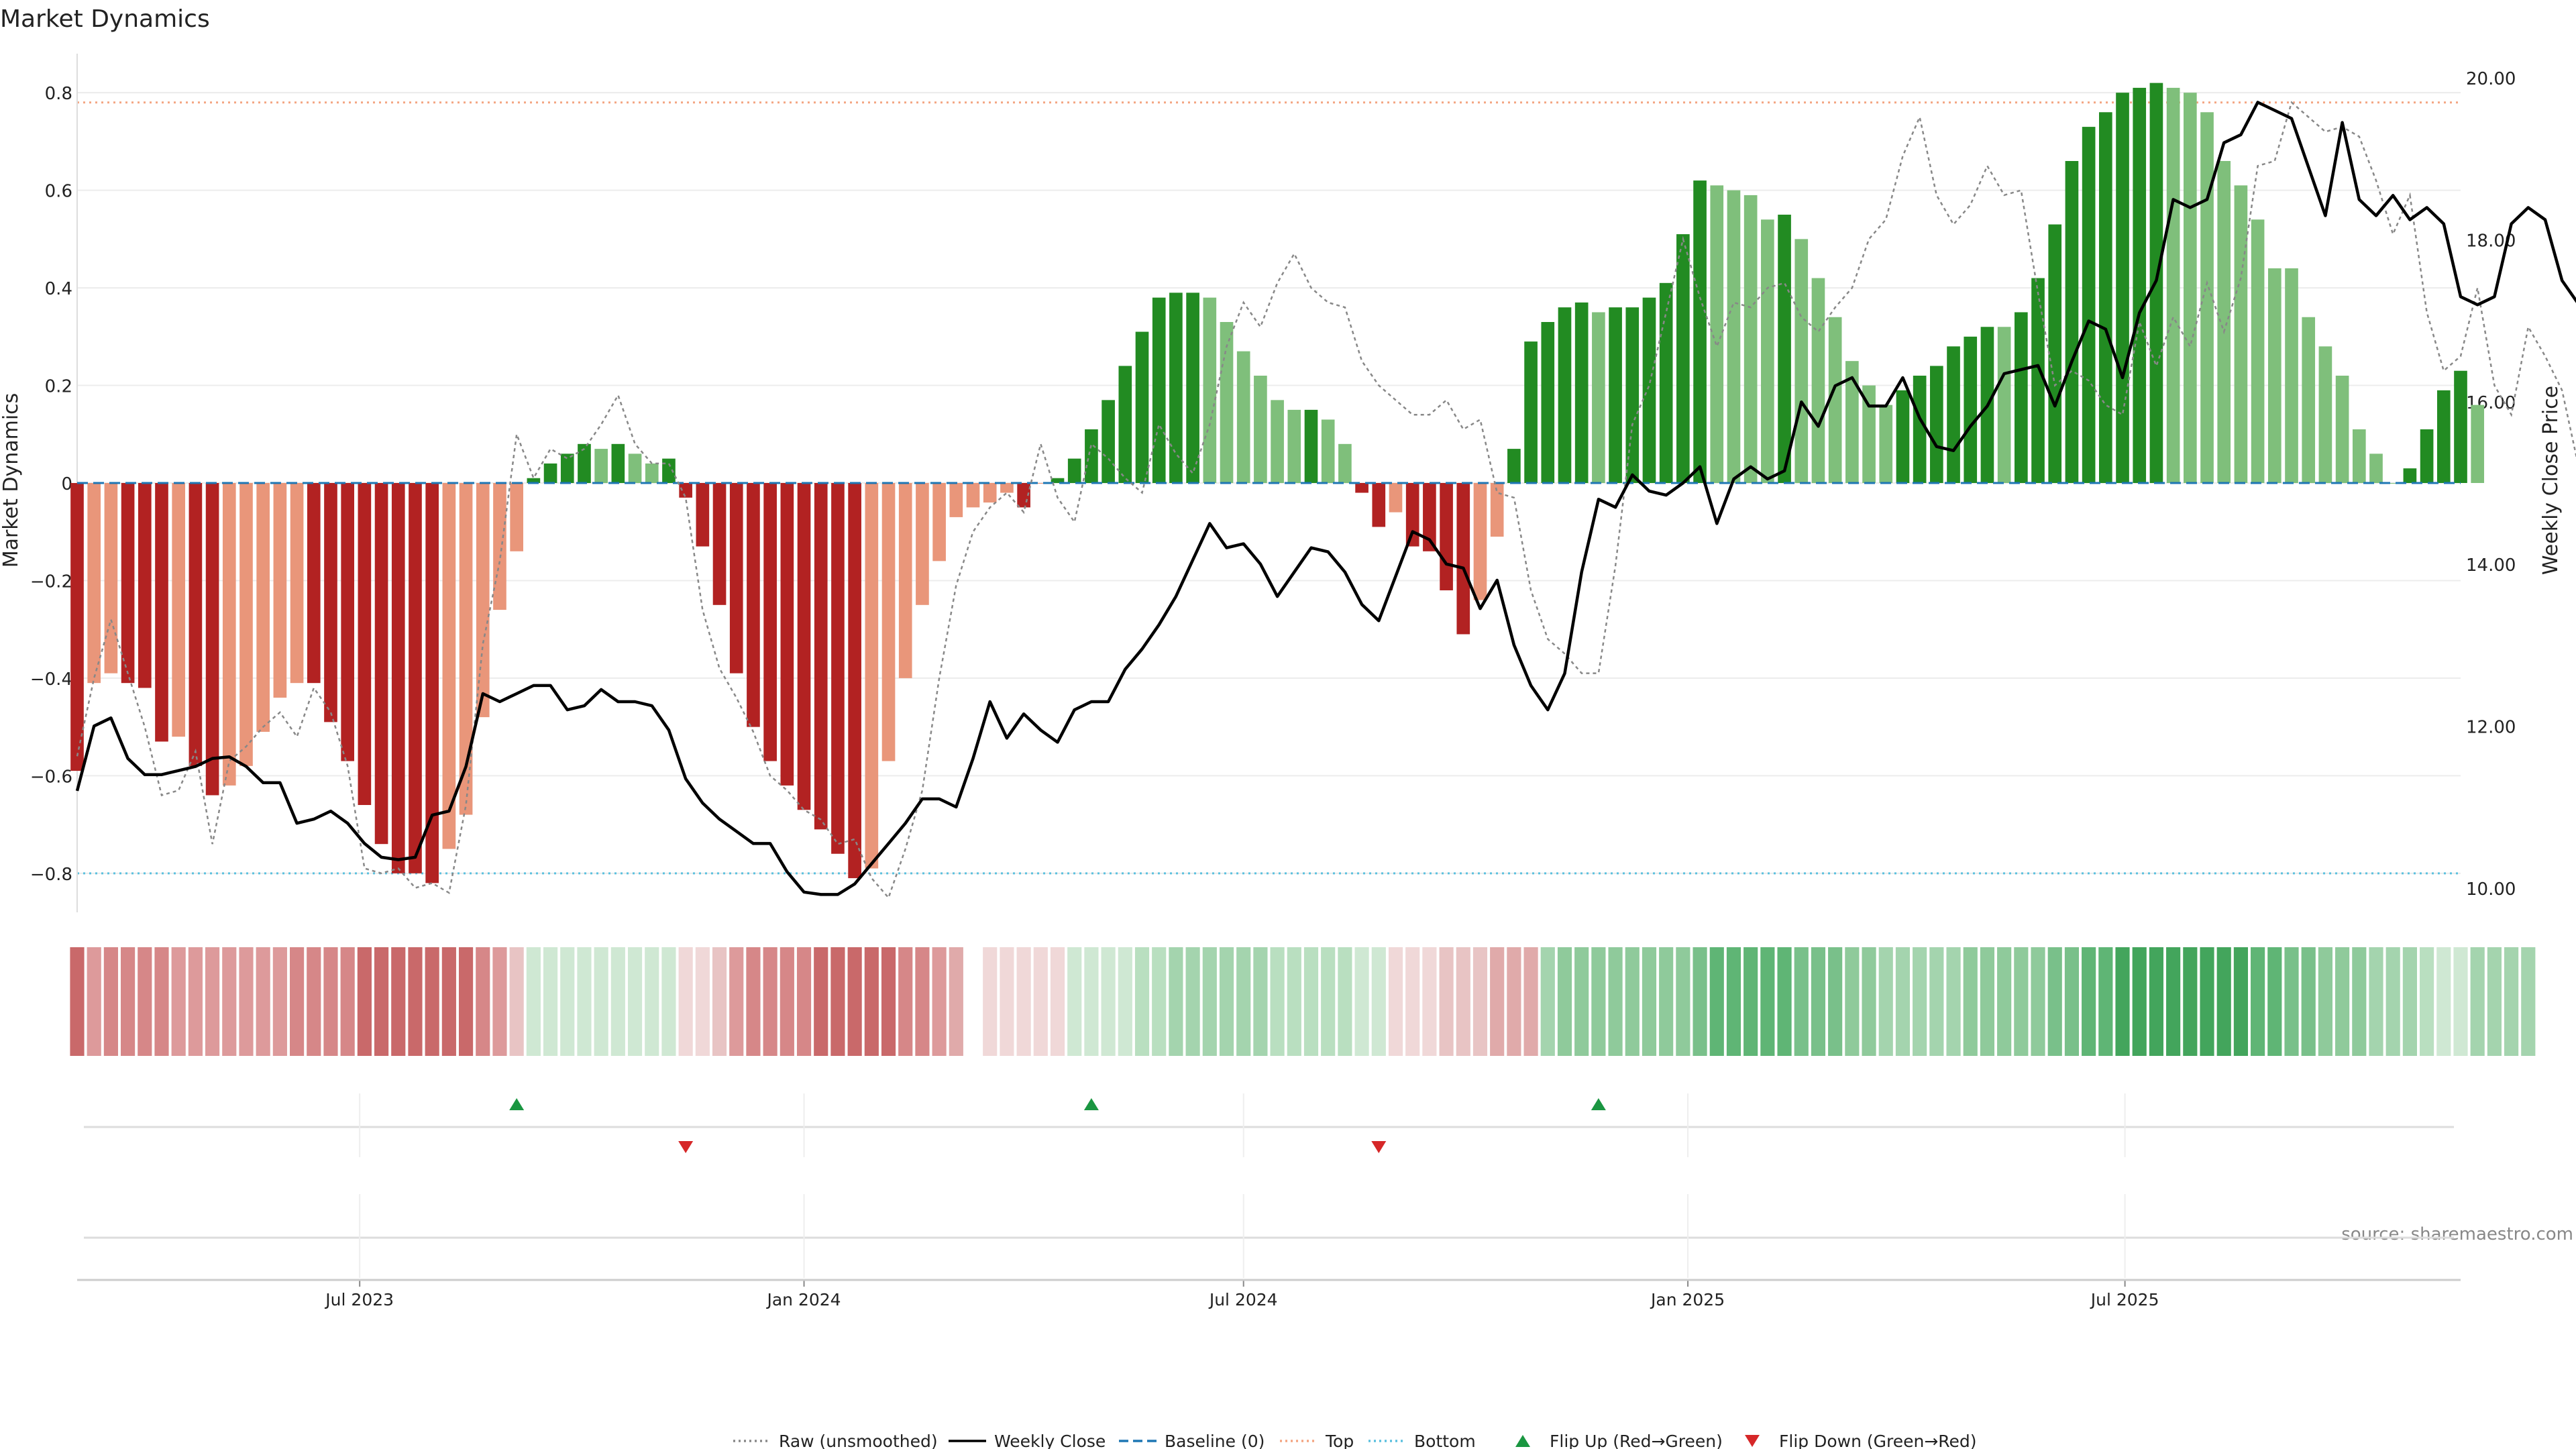 This screenshot has height=1449, width=2576. I want to click on y-right-tick-label: 12.00, so click(2491, 727).